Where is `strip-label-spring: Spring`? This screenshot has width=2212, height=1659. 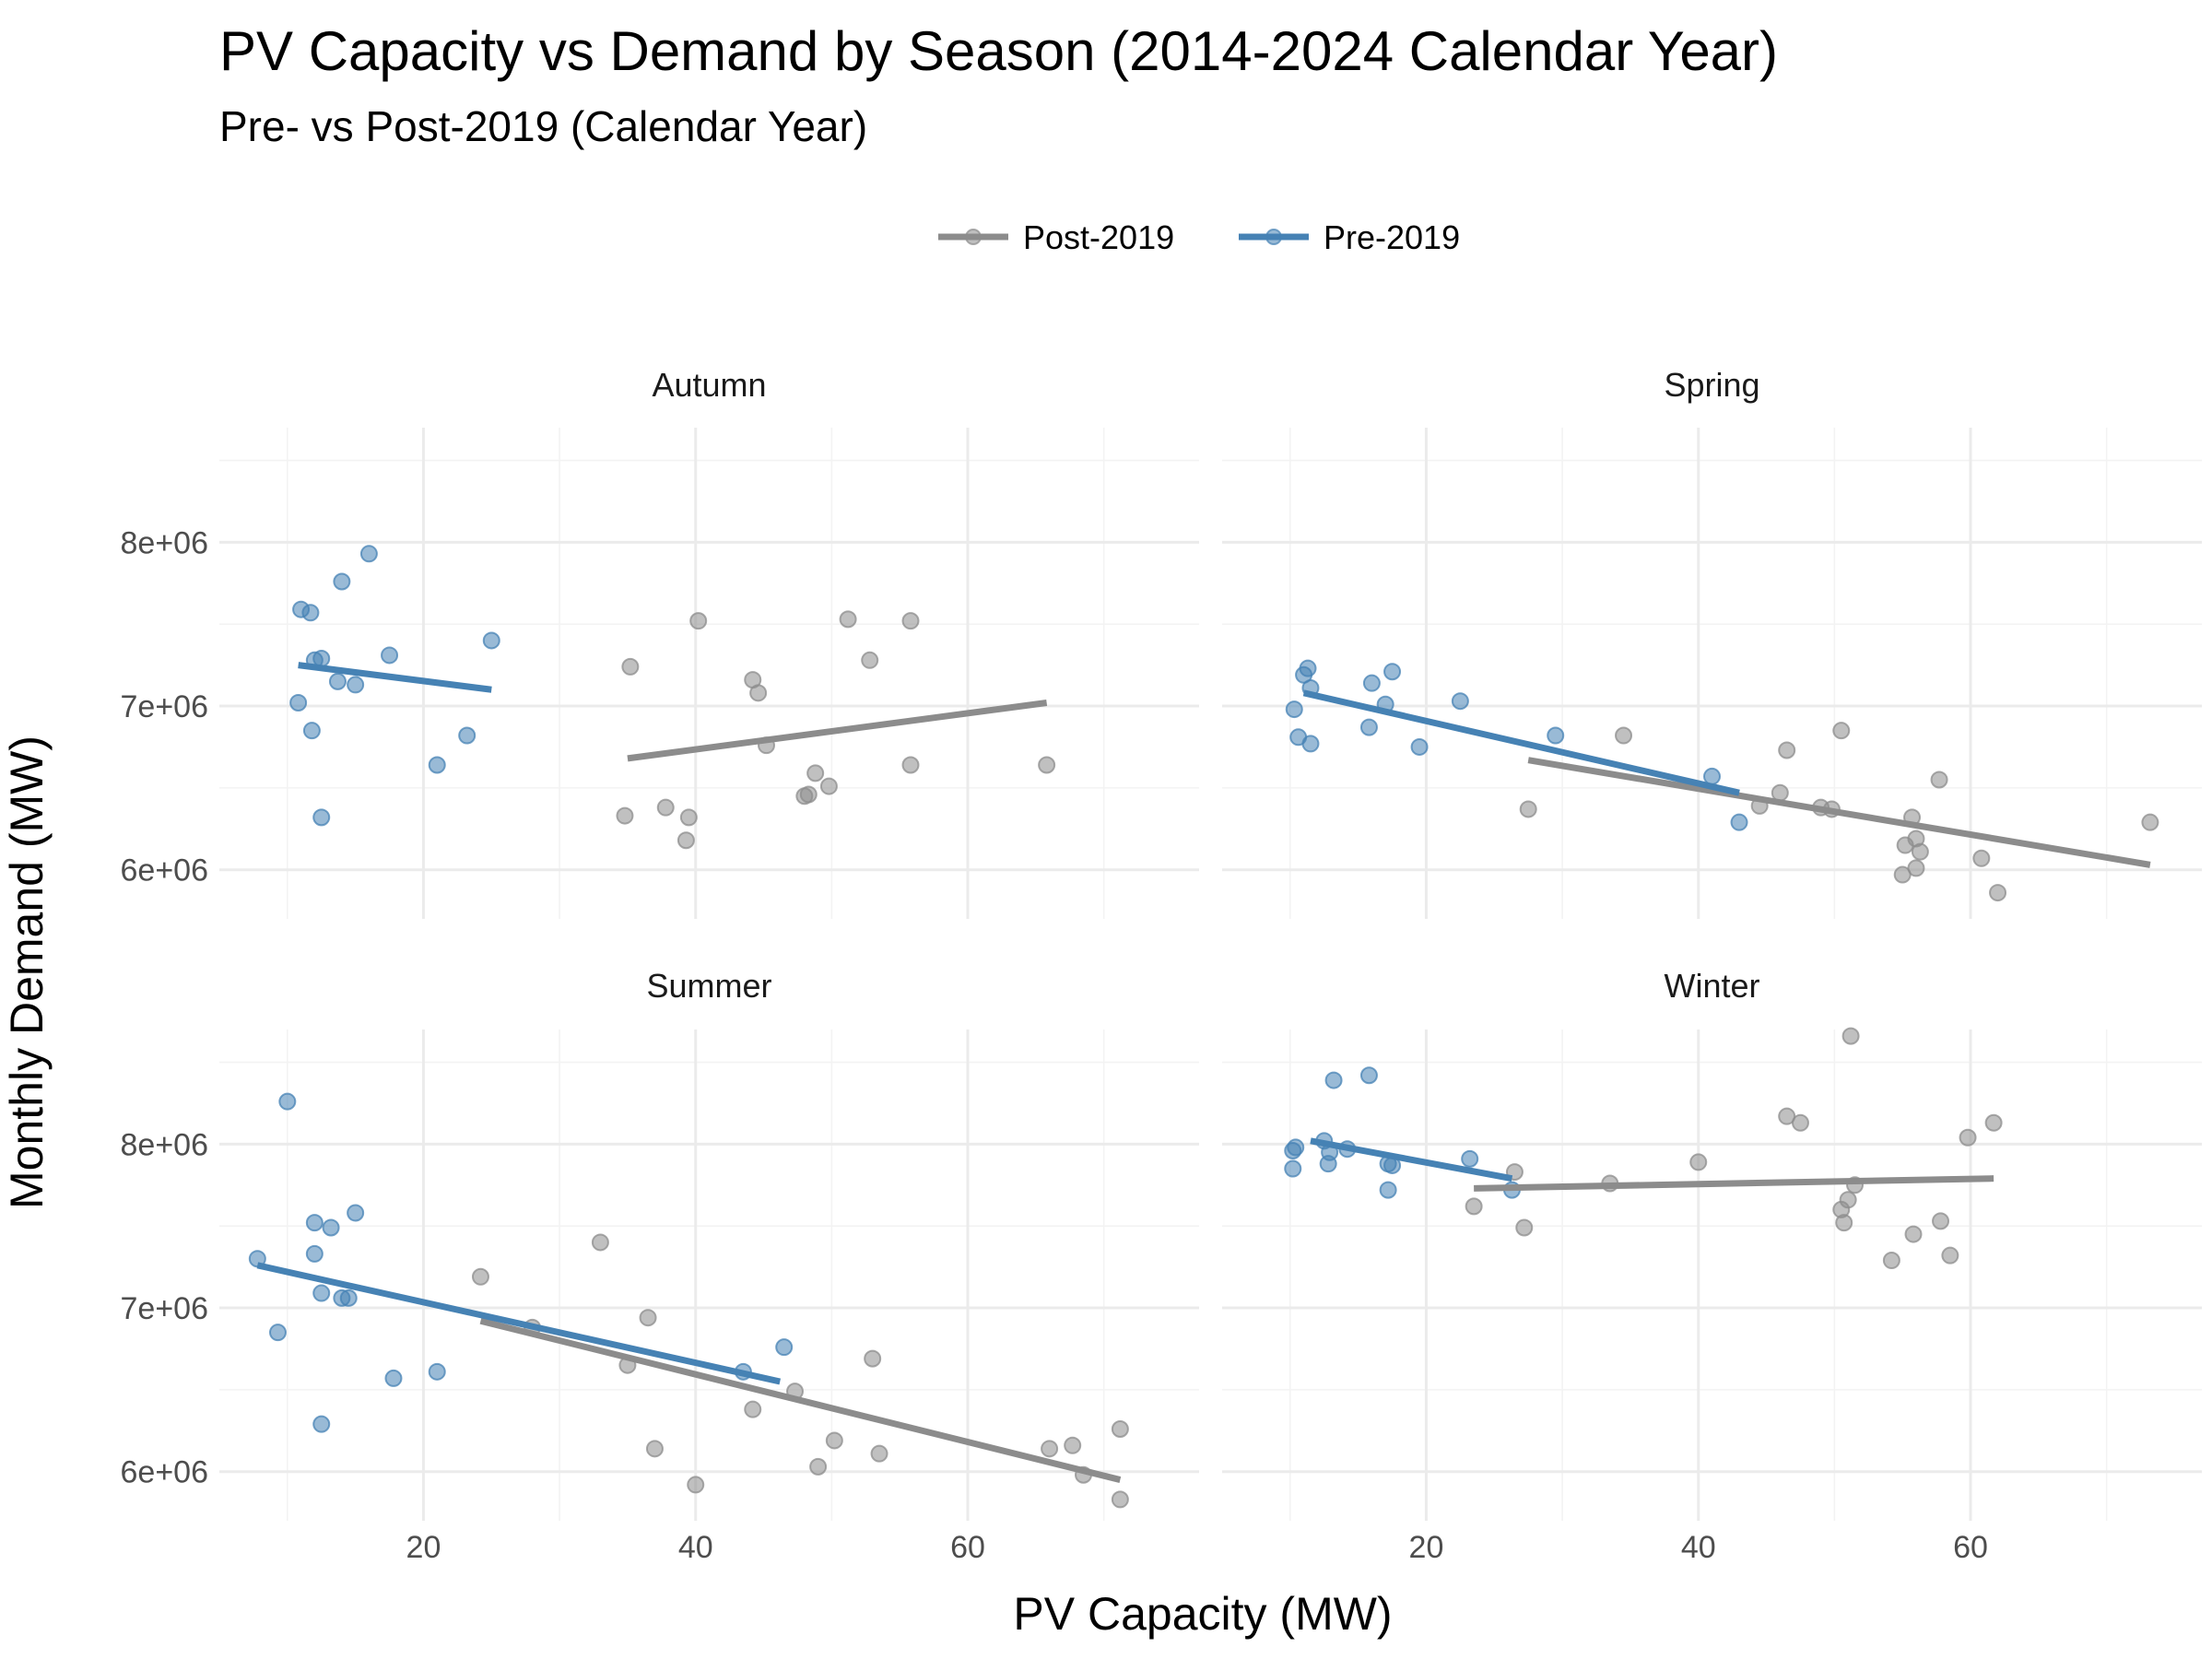 strip-label-spring: Spring is located at coordinates (1711, 385).